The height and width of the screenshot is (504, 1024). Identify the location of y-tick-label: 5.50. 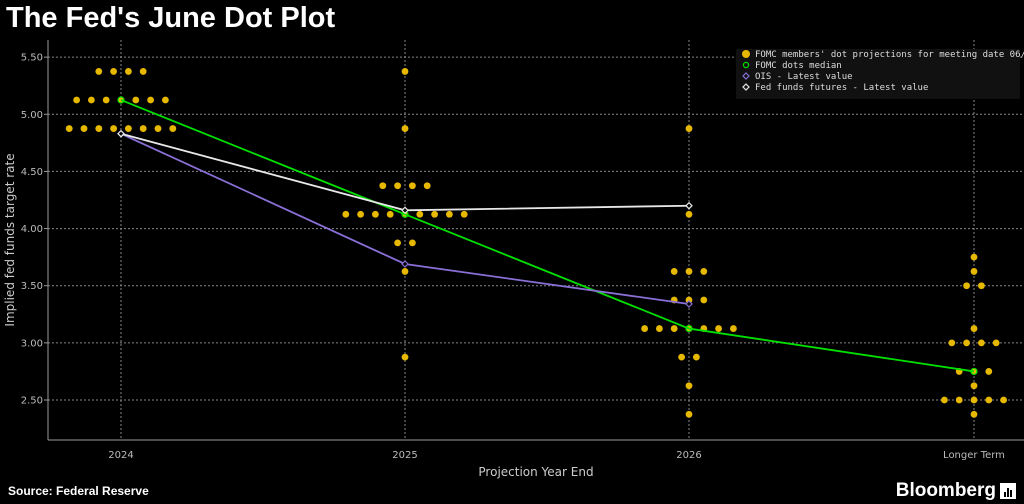
(32, 58).